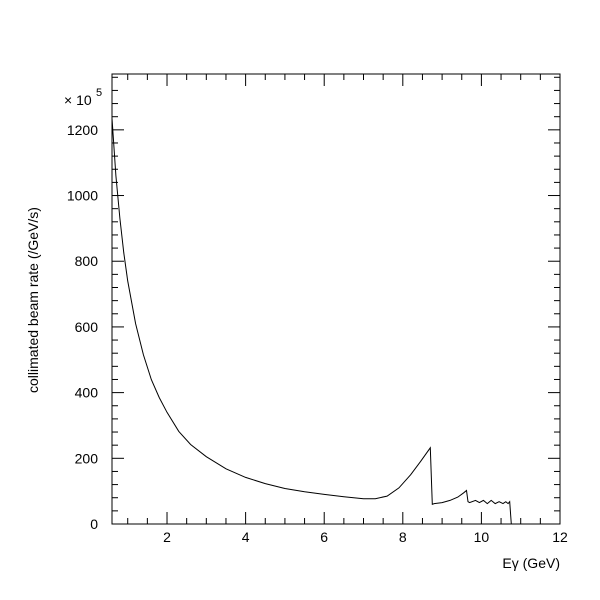  I want to click on x-tick-label: 8, so click(403, 537).